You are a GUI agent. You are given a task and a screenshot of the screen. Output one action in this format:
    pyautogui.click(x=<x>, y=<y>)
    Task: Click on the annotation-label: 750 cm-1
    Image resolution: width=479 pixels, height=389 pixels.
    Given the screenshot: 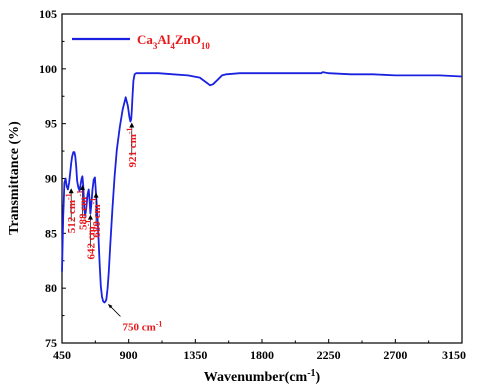 What is the action you would take?
    pyautogui.click(x=142, y=326)
    